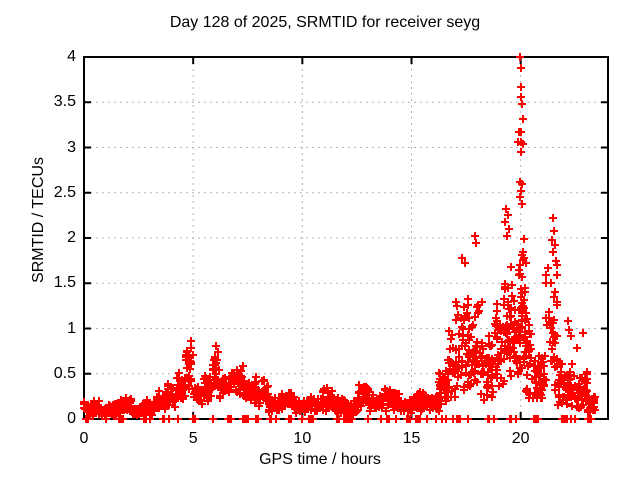  I want to click on y-tick-label: 1, so click(71, 328).